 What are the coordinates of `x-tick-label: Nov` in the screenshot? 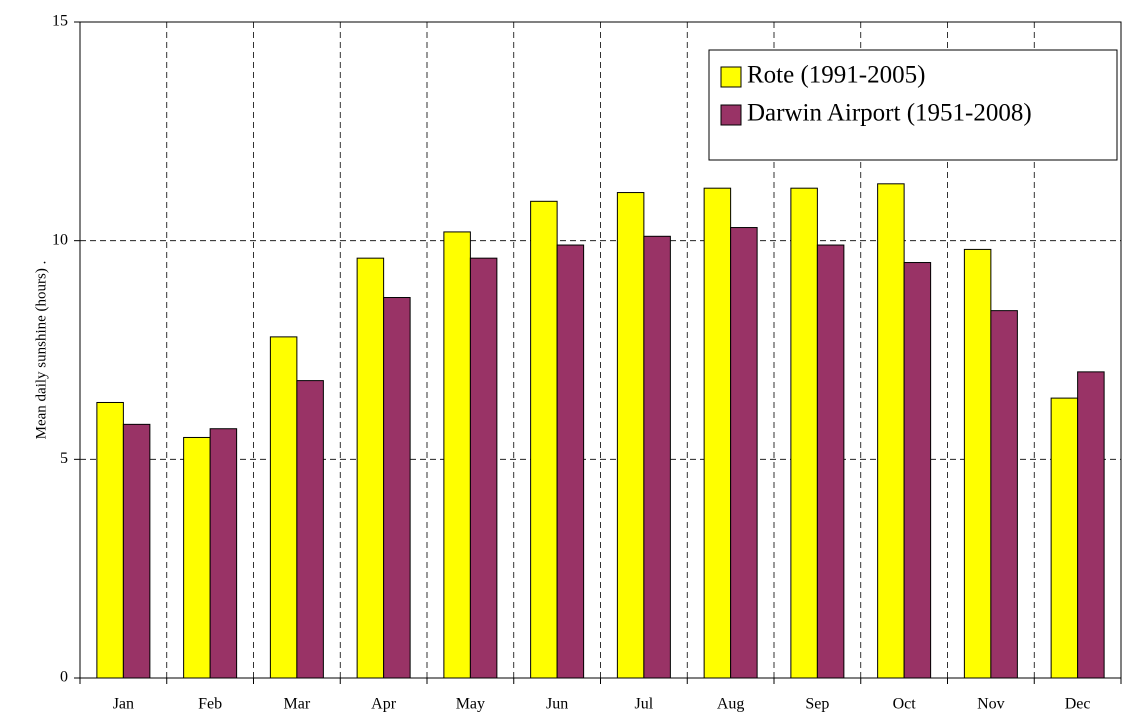 It's located at (991, 704).